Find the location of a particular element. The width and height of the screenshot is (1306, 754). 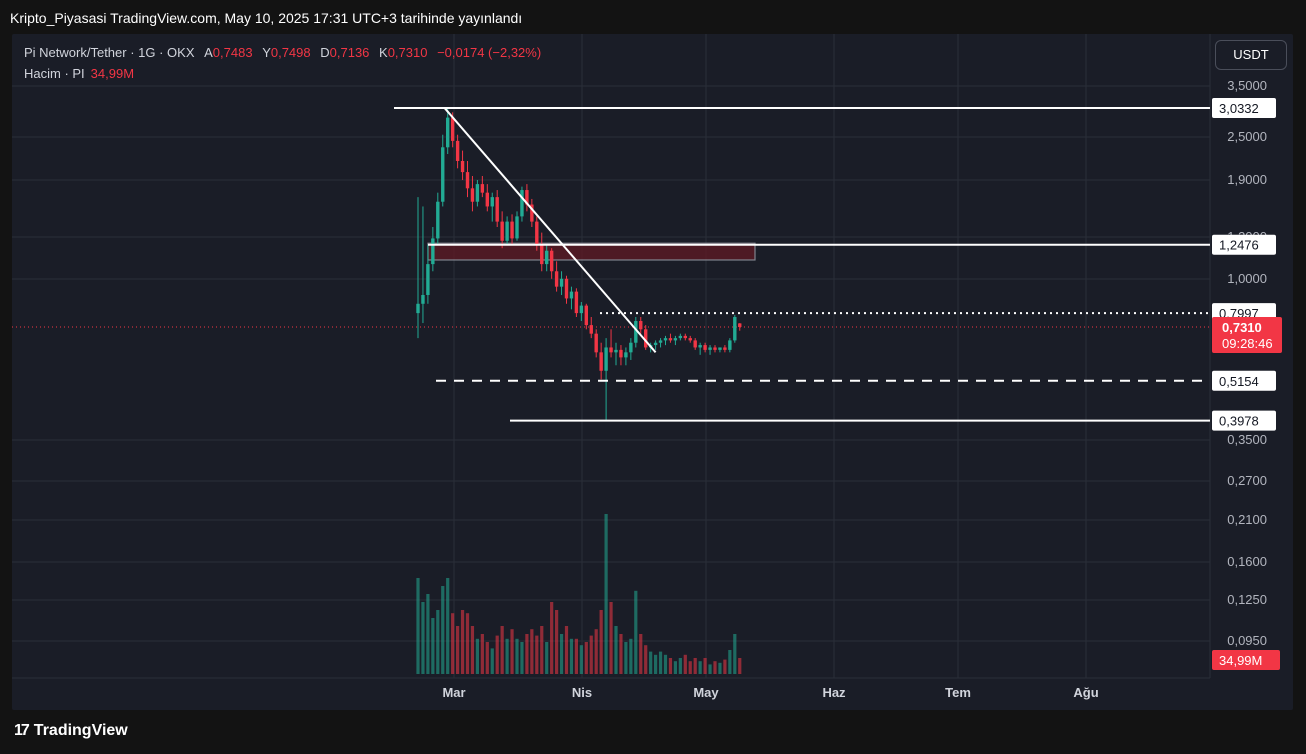

close-label: K is located at coordinates (383, 52).